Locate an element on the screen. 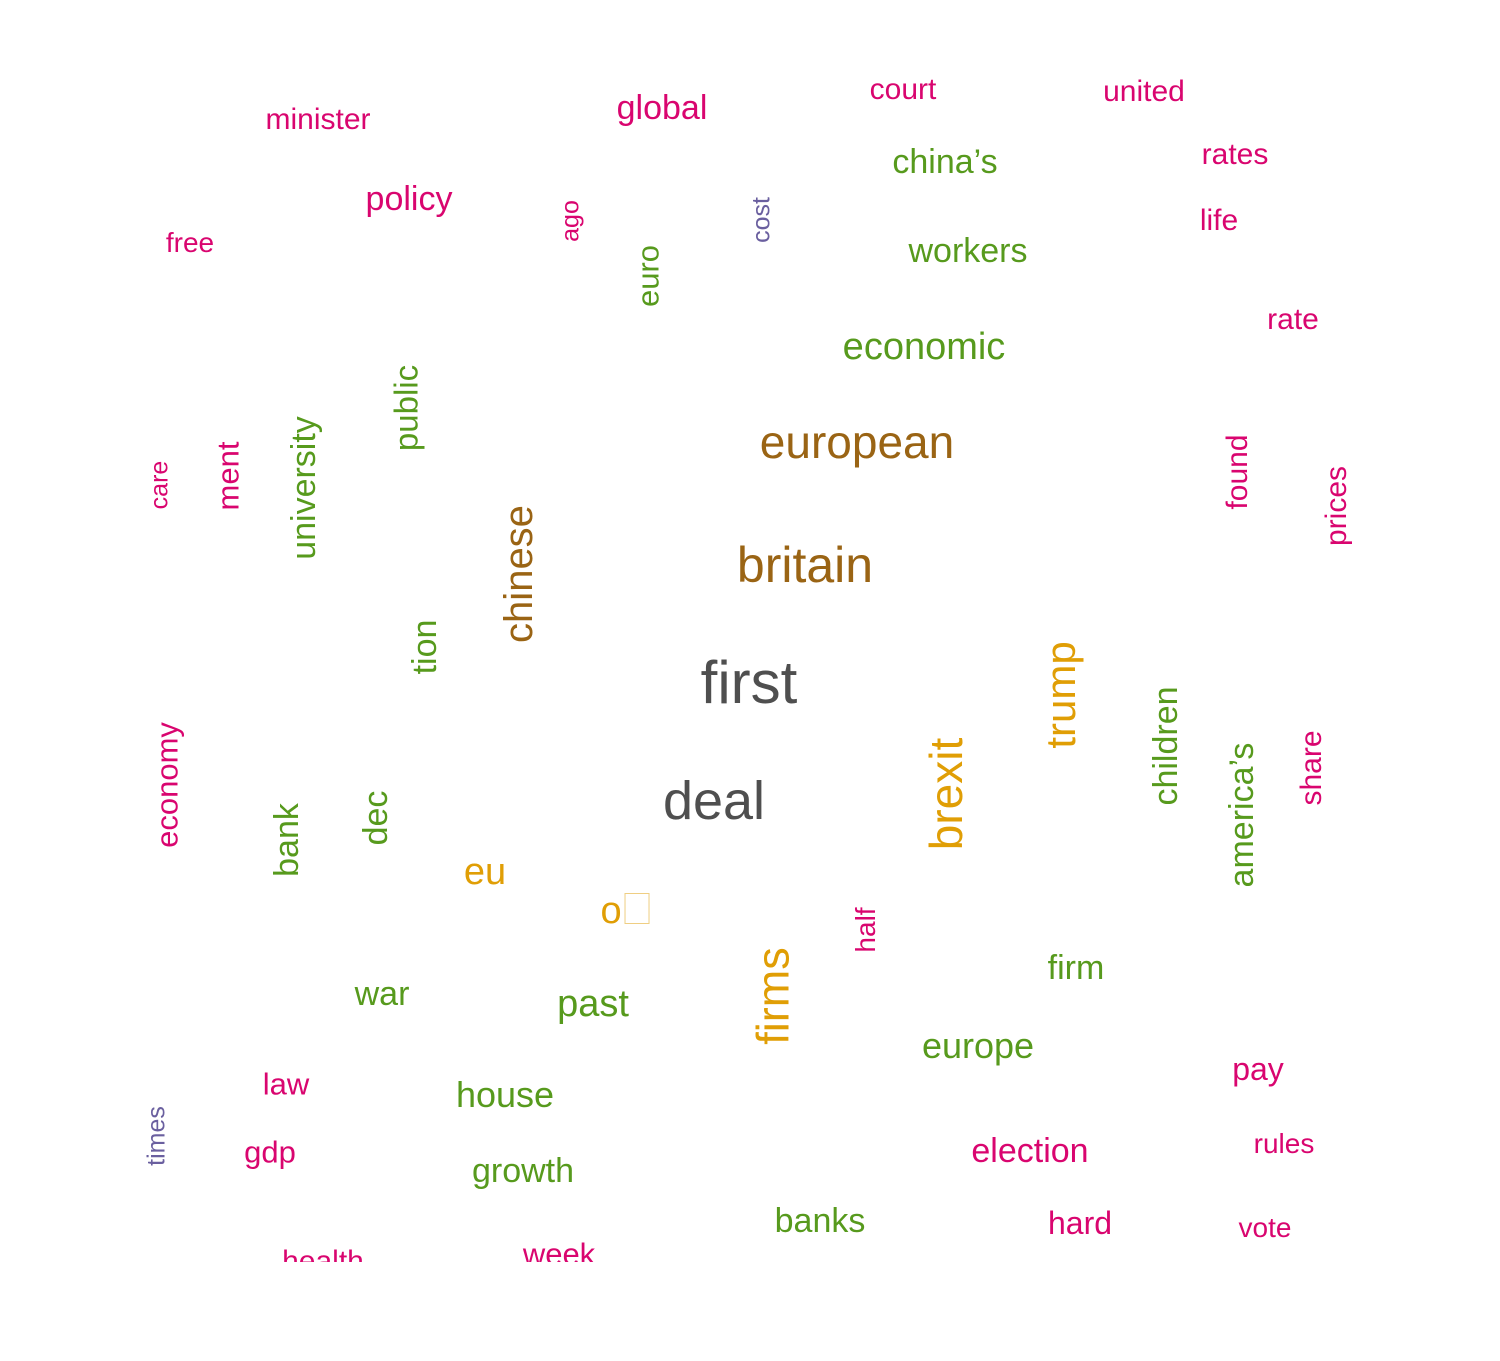 The width and height of the screenshot is (1500, 1361). word-times: times is located at coordinates (156, 1136).